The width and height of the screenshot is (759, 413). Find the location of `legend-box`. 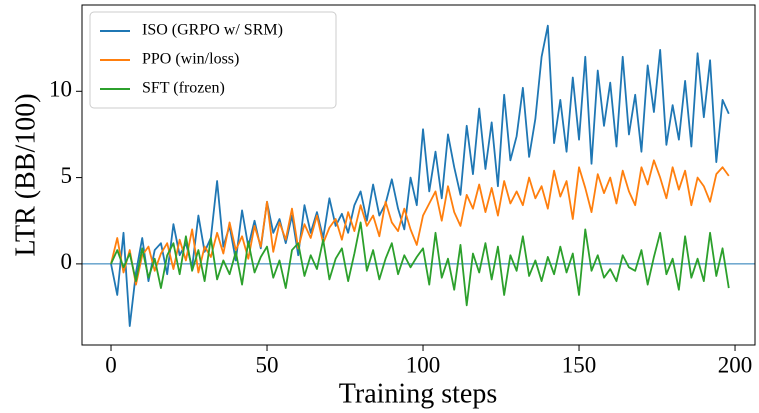

legend-box is located at coordinates (213, 60).